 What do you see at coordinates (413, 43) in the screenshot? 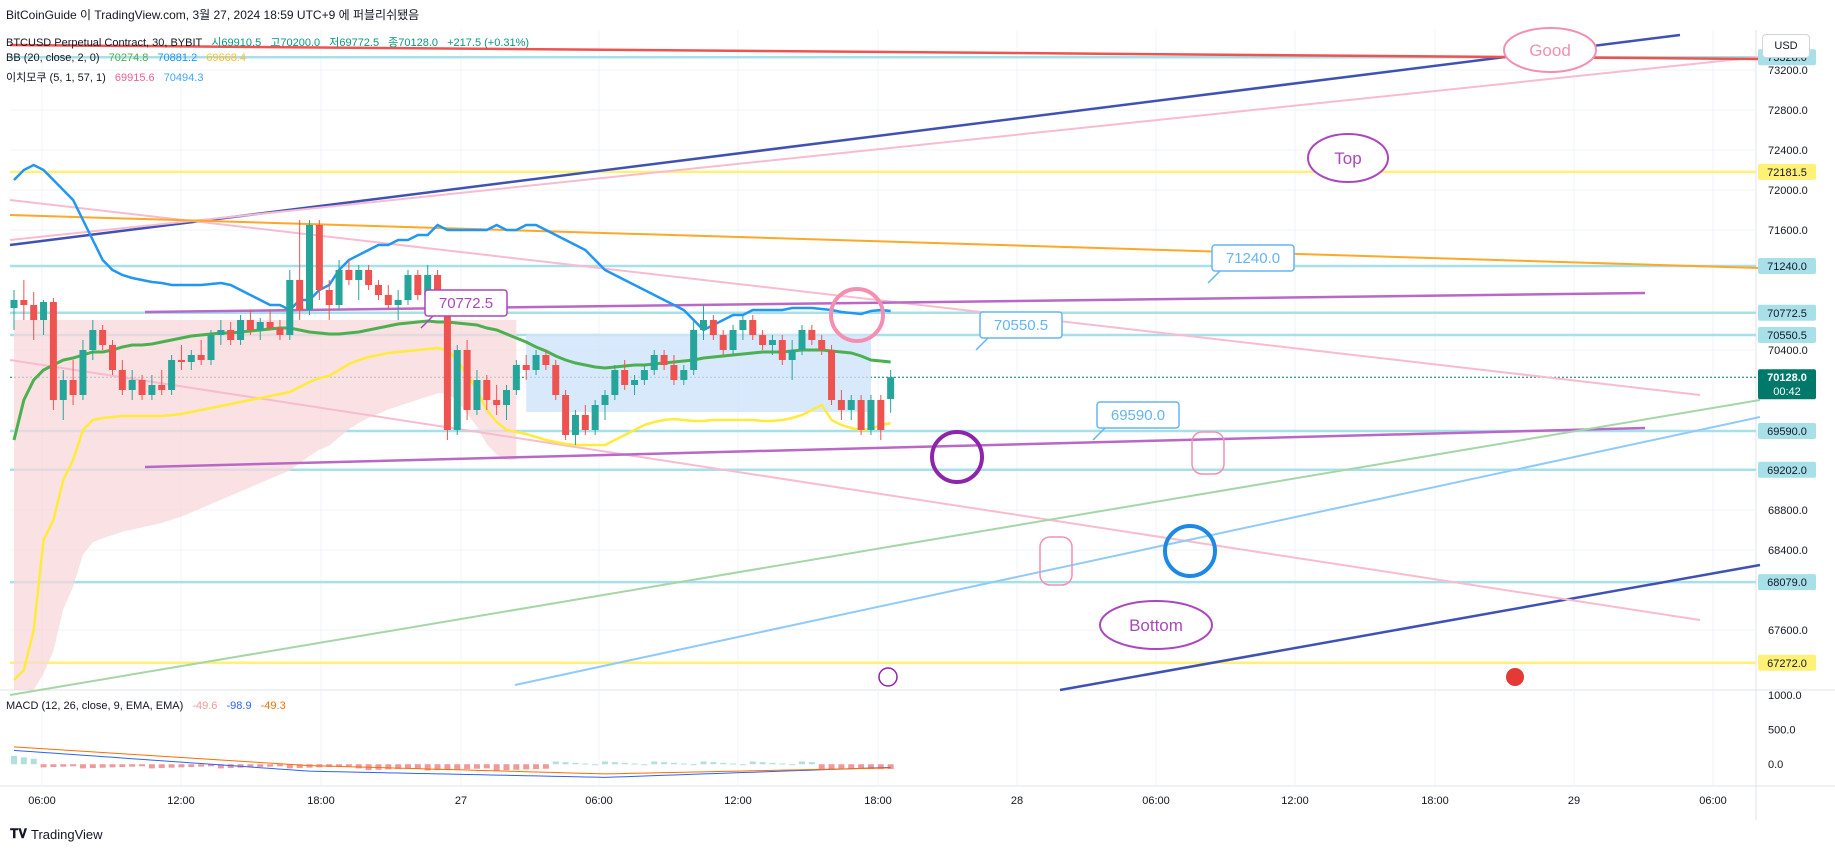
I see `close-value: 종70128.0` at bounding box center [413, 43].